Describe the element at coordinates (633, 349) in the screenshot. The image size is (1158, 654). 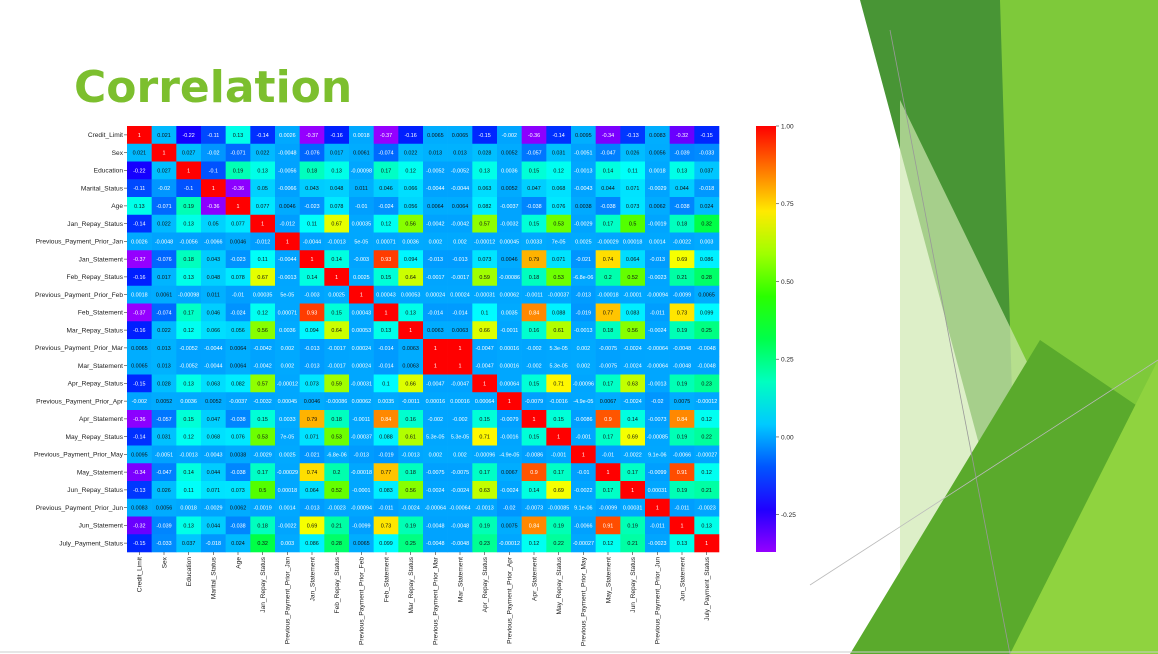
I see `cell-value-label: -0.0024` at that location.